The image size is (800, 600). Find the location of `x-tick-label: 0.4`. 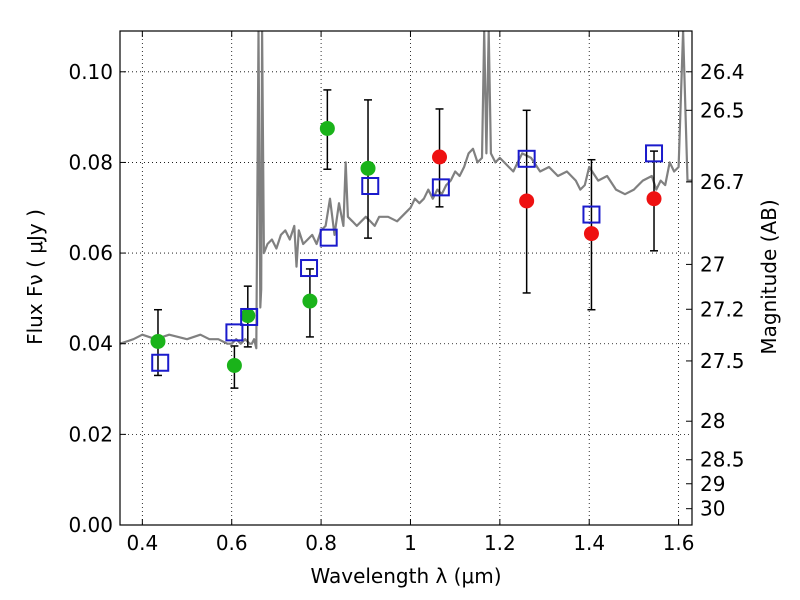

x-tick-label: 0.4 is located at coordinates (142, 543).